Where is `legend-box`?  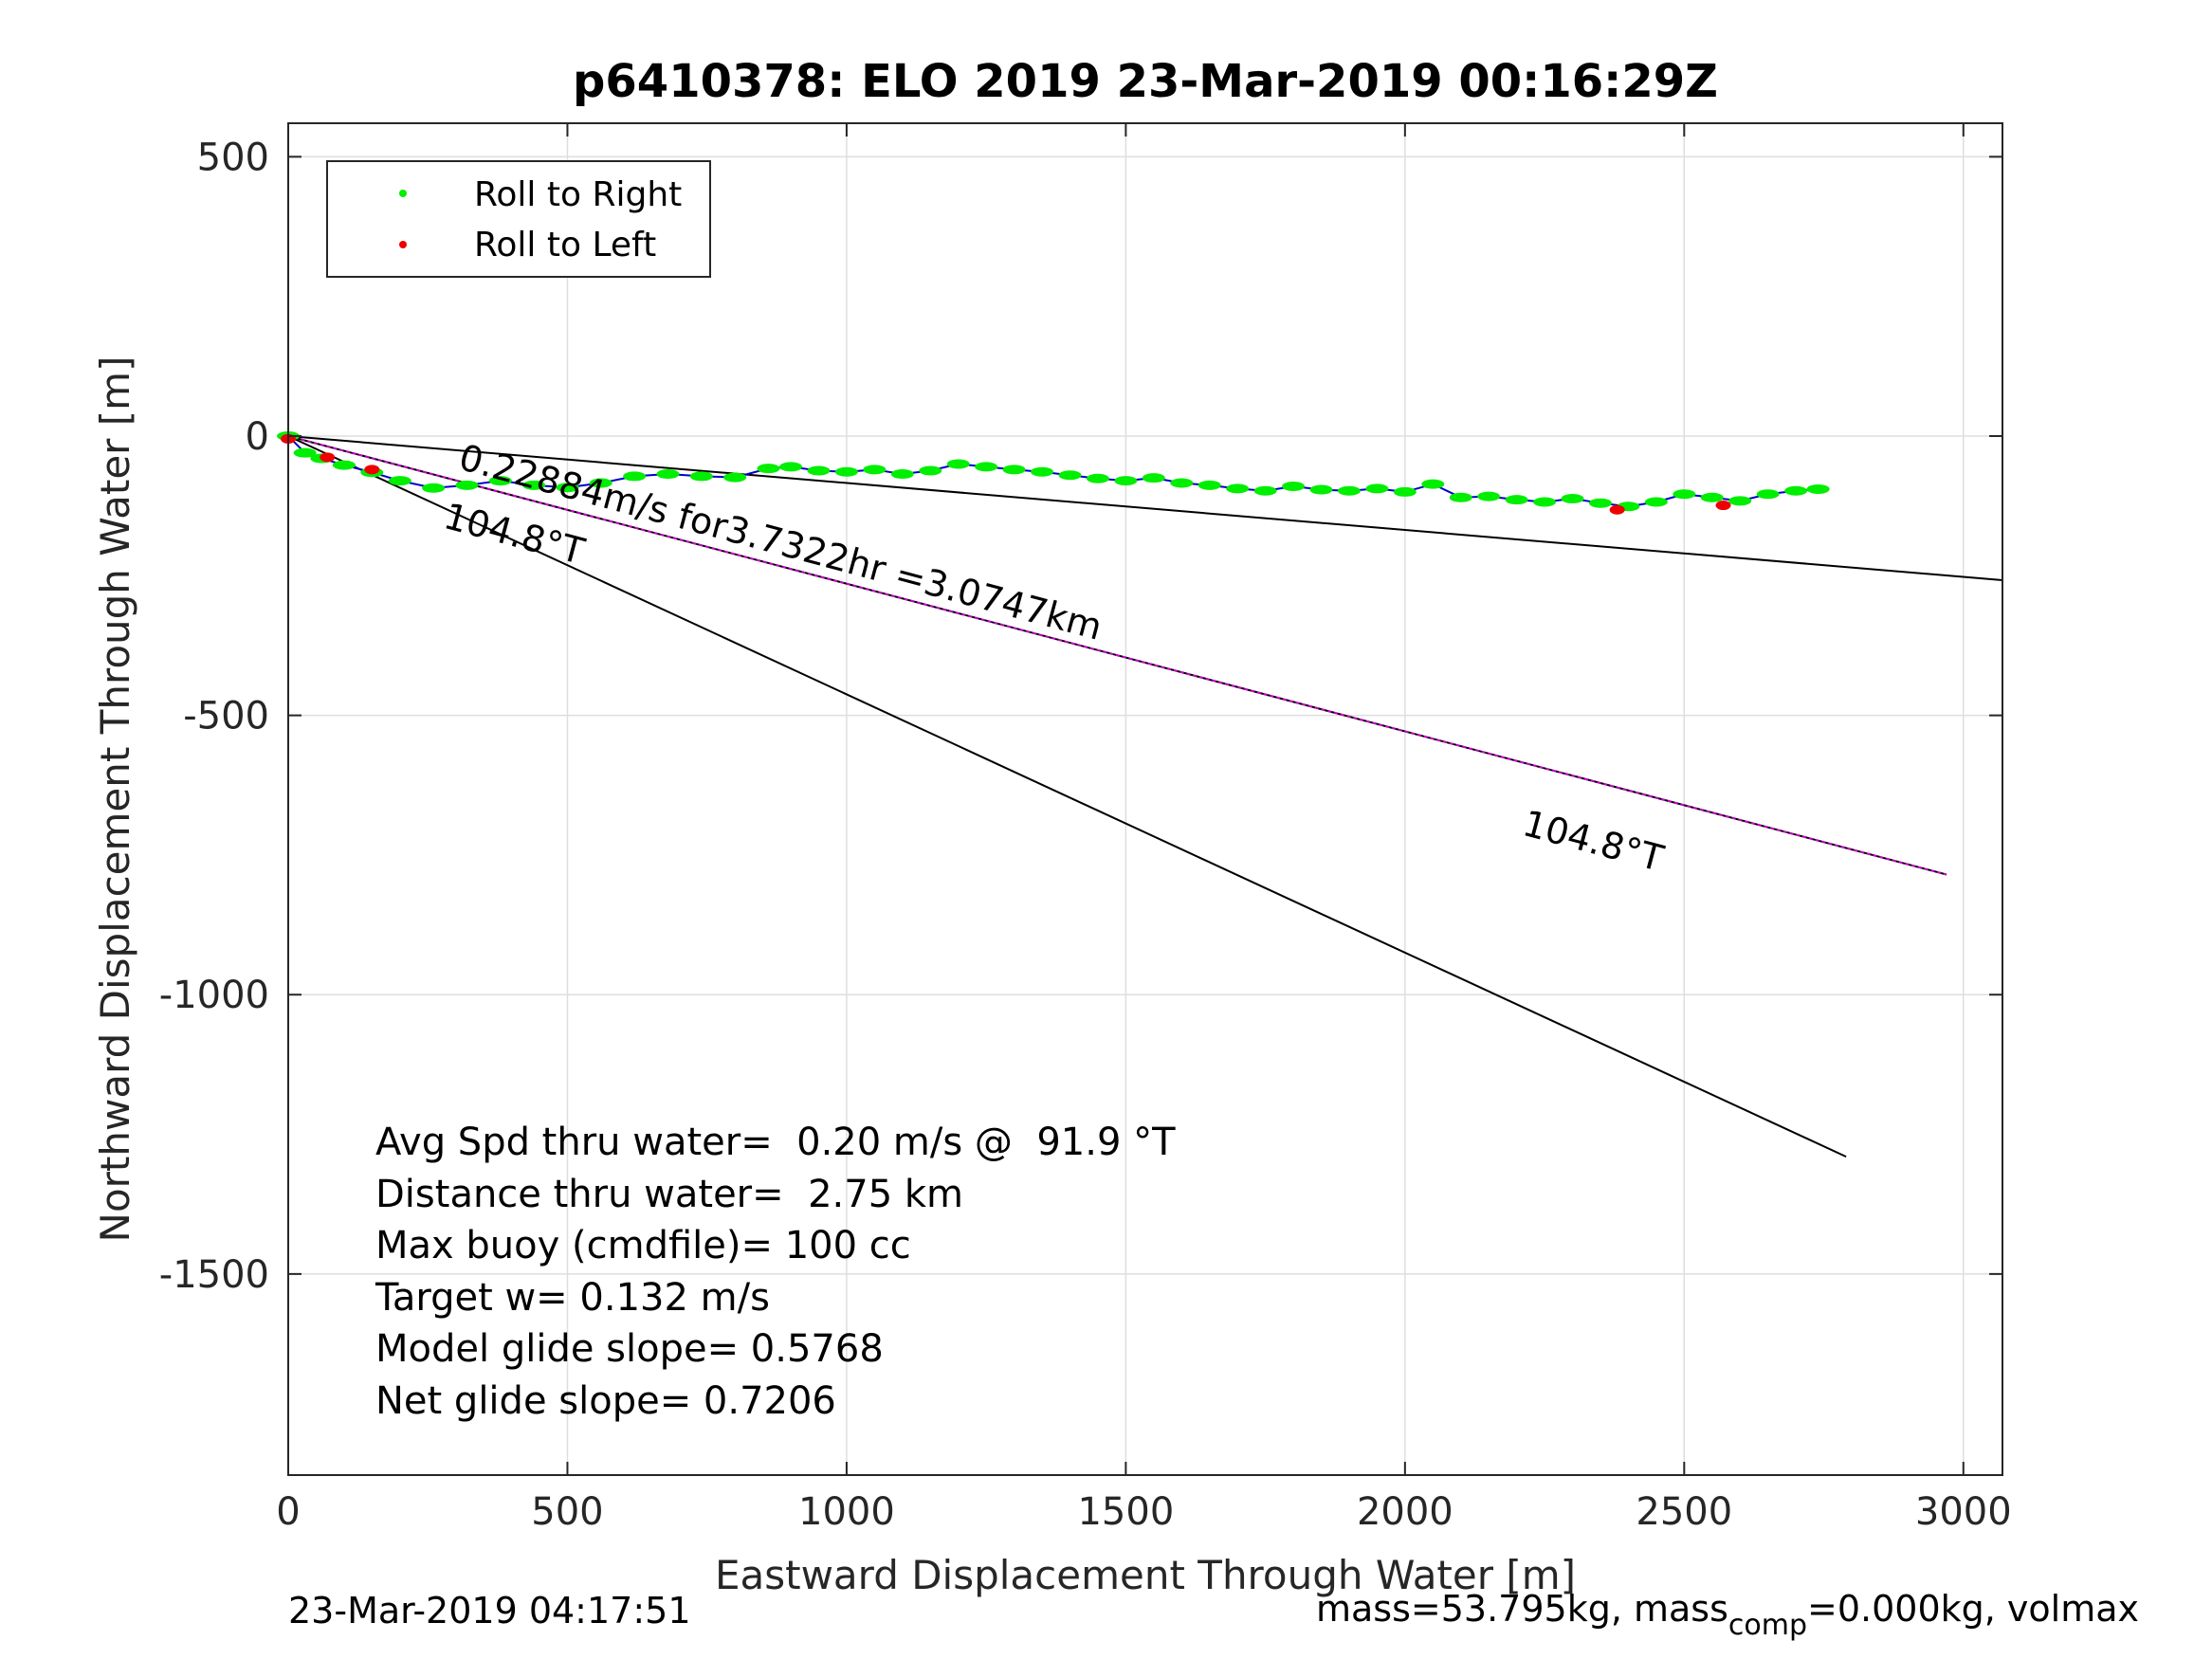
legend-box is located at coordinates (518, 219).